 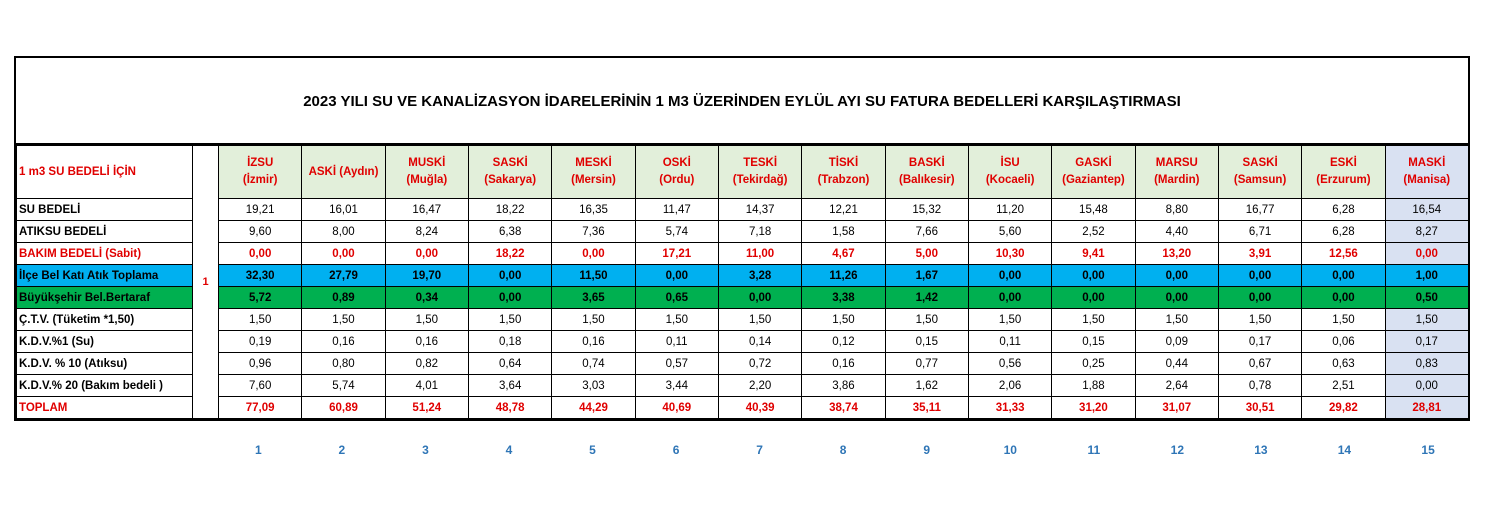 I want to click on column-header: TİSKİ (Trabzon), so click(x=843, y=172).